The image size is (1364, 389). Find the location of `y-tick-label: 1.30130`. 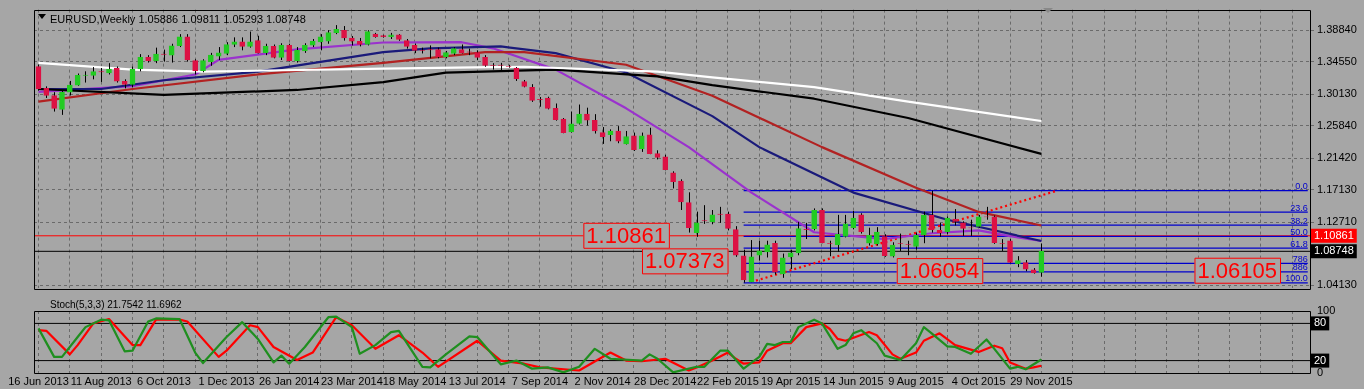

y-tick-label: 1.30130 is located at coordinates (1337, 93).